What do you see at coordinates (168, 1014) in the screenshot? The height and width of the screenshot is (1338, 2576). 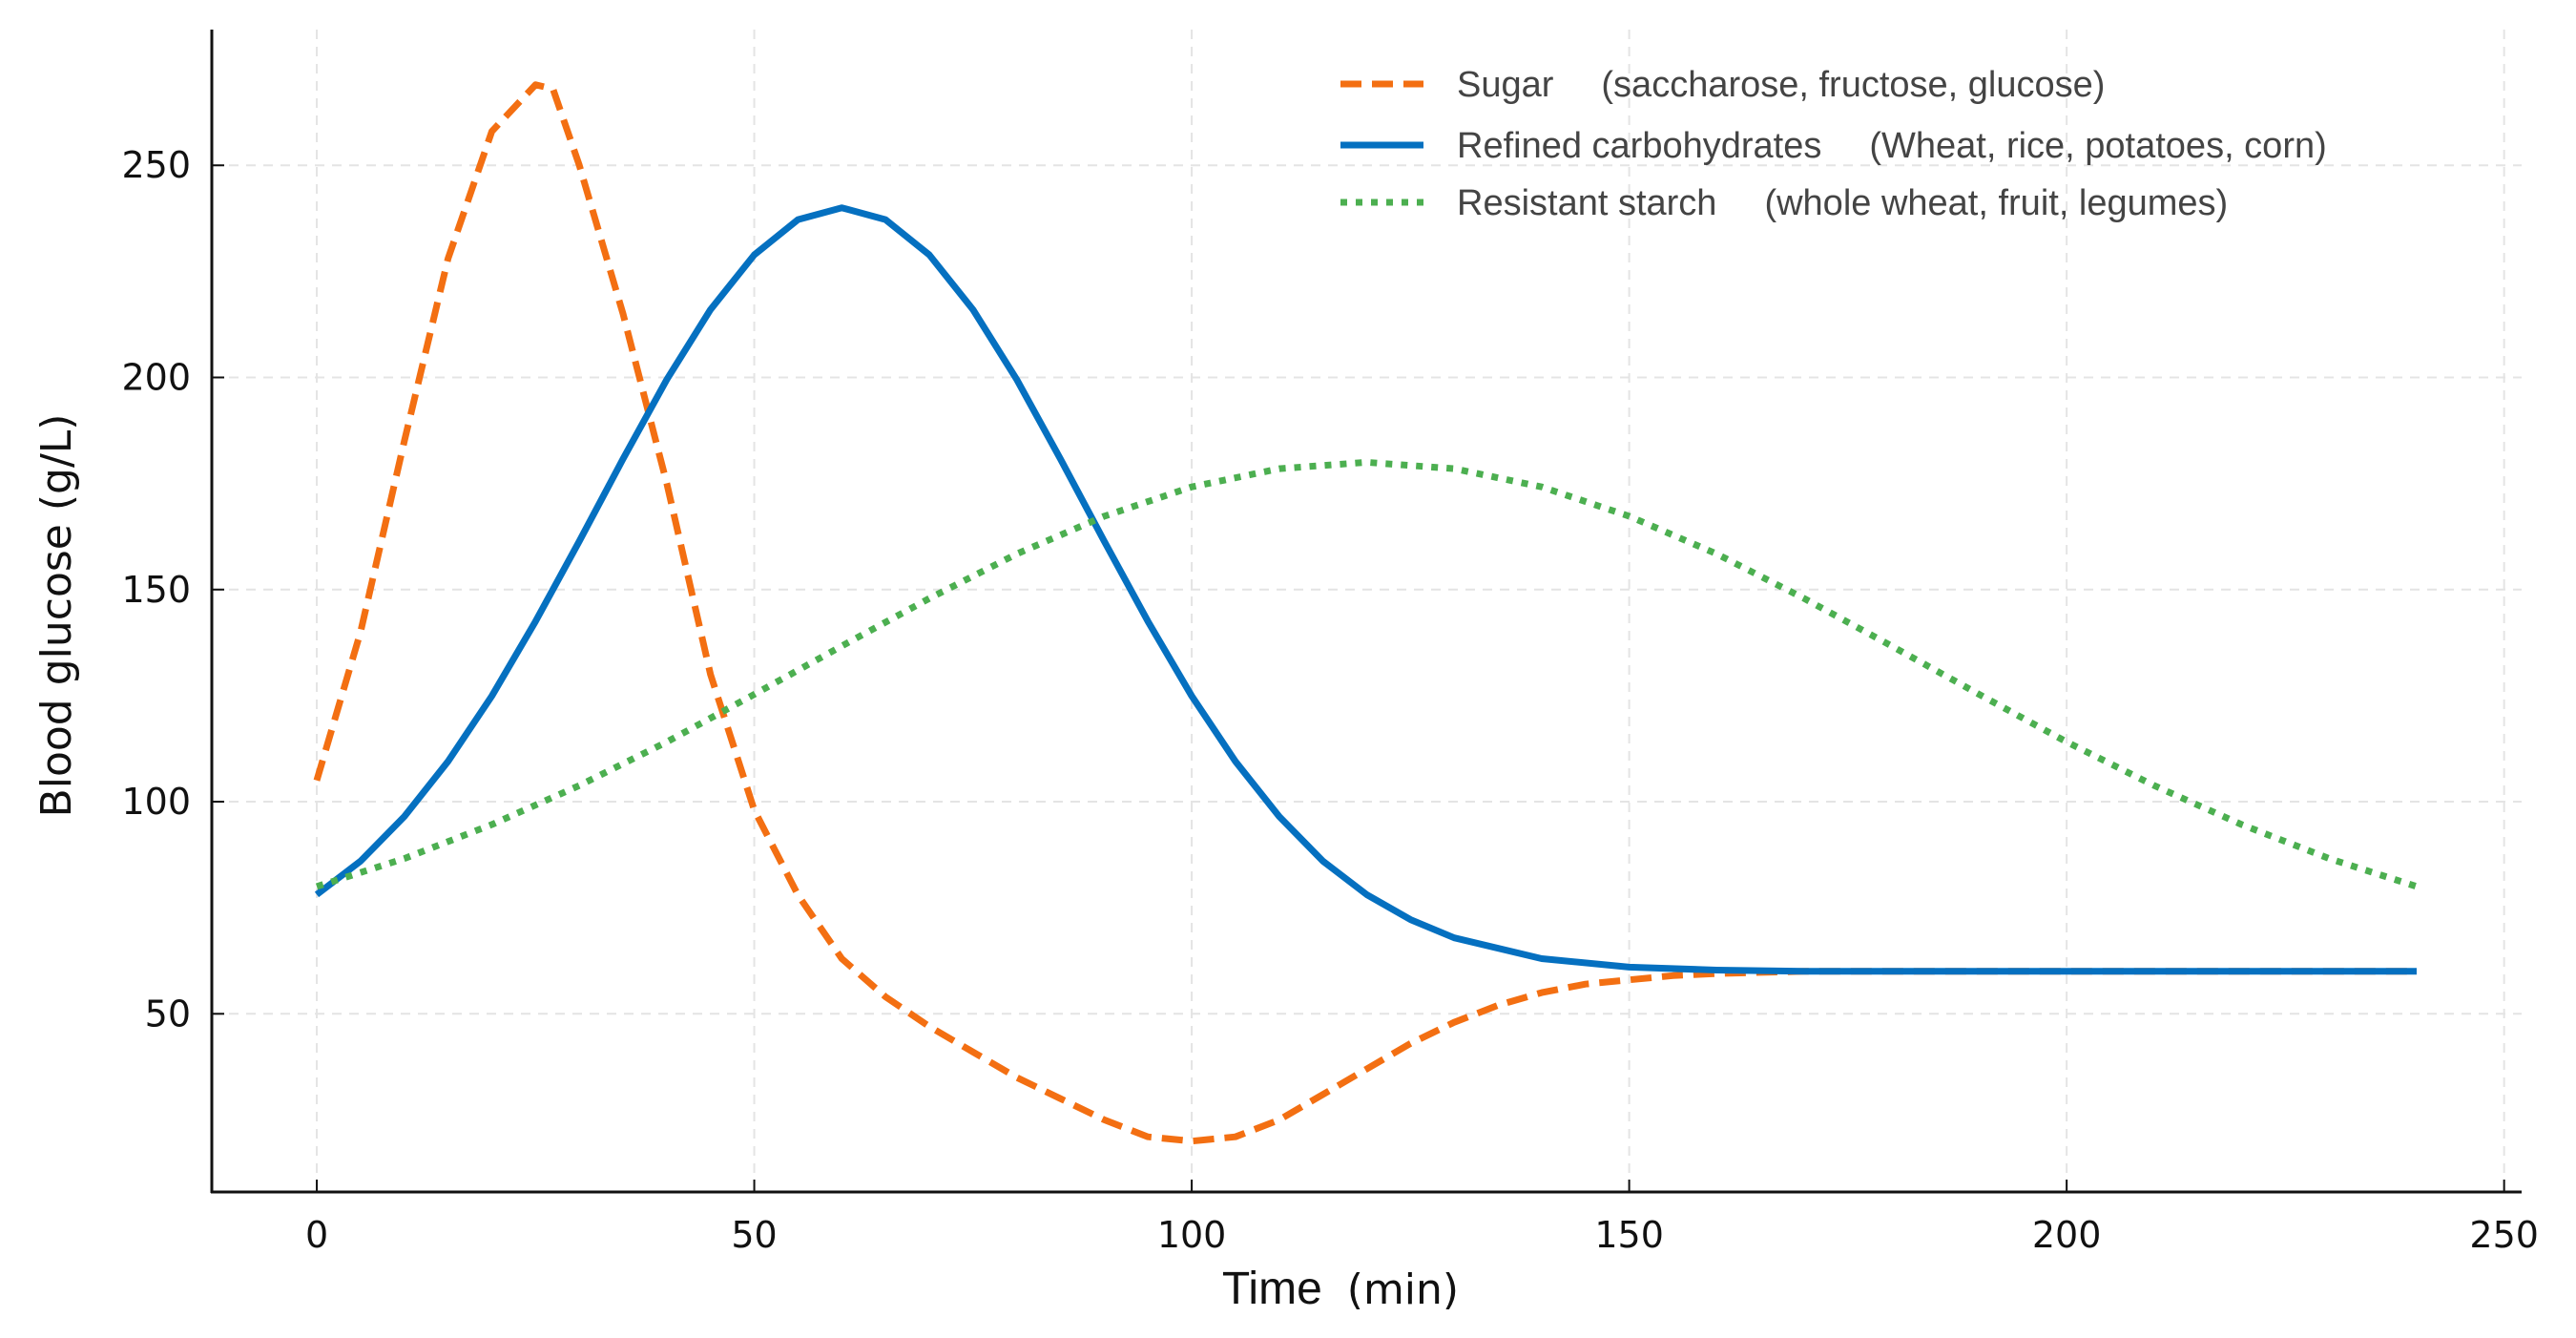 I see `y-tick-label: 50` at bounding box center [168, 1014].